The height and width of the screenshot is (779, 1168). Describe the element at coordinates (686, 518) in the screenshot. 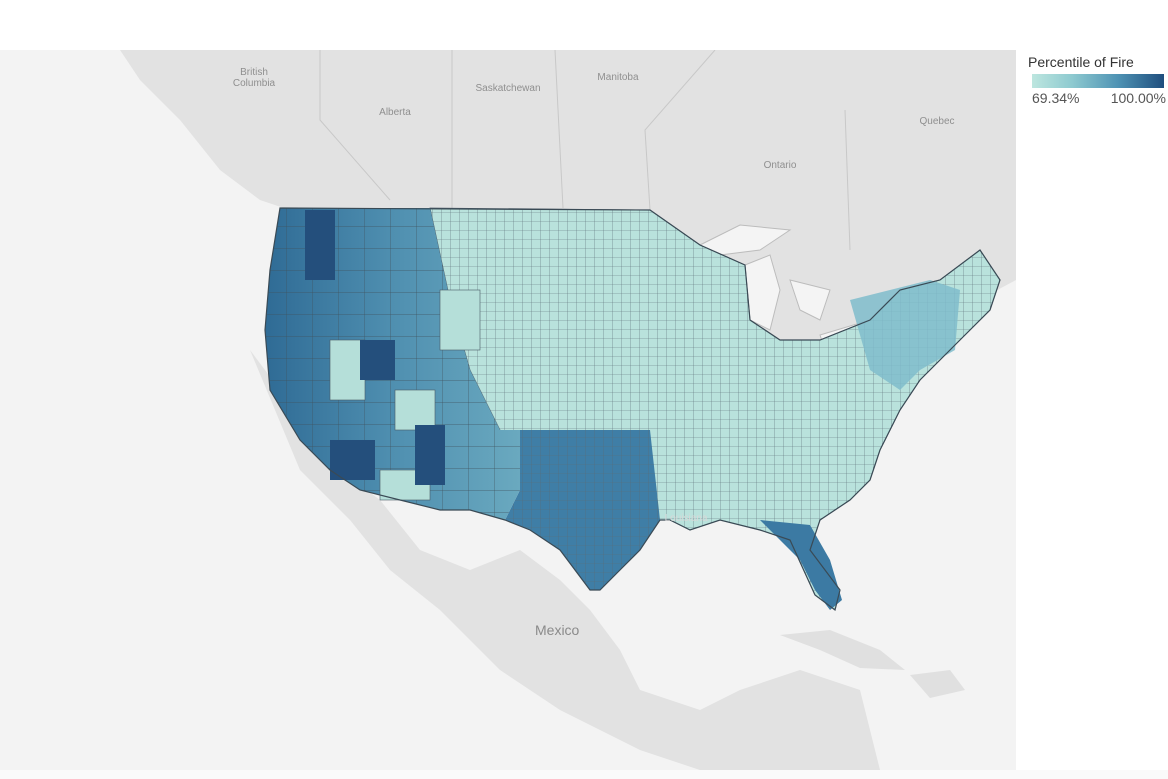

I see `label-louisiana: Louisiana` at that location.